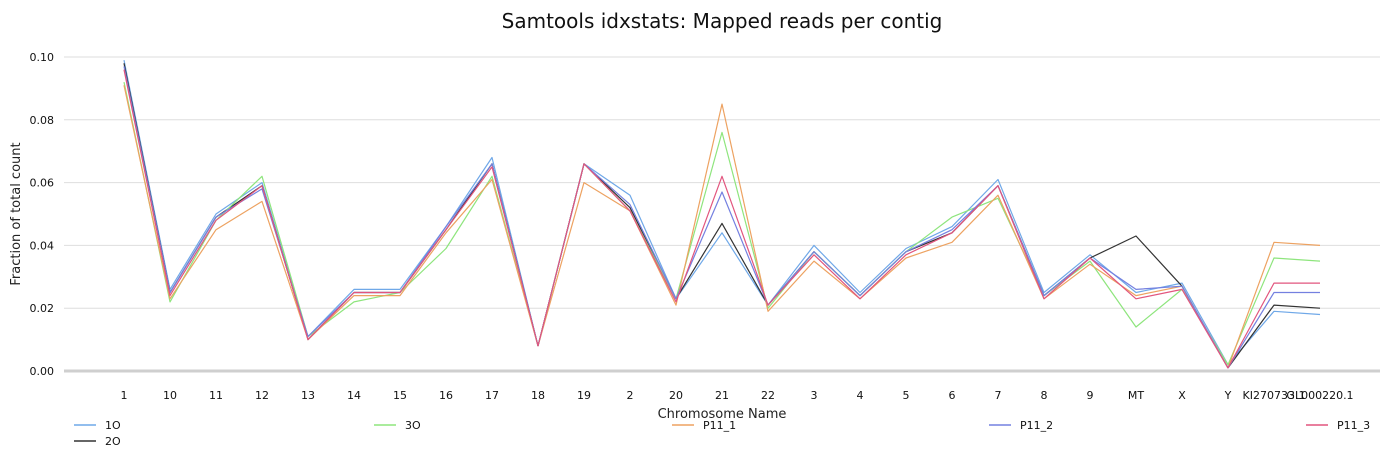 The height and width of the screenshot is (460, 1389). Describe the element at coordinates (16, 213) in the screenshot. I see `y-axis-label: Fraction of total count` at that location.